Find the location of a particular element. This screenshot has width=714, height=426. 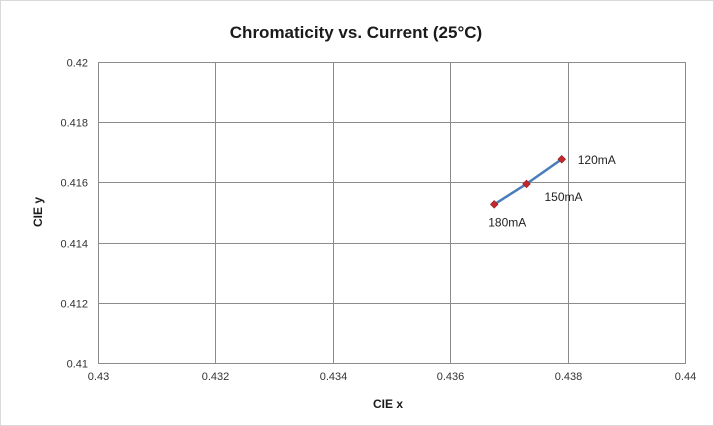

y-tick-label: 0.414 is located at coordinates (74, 245).